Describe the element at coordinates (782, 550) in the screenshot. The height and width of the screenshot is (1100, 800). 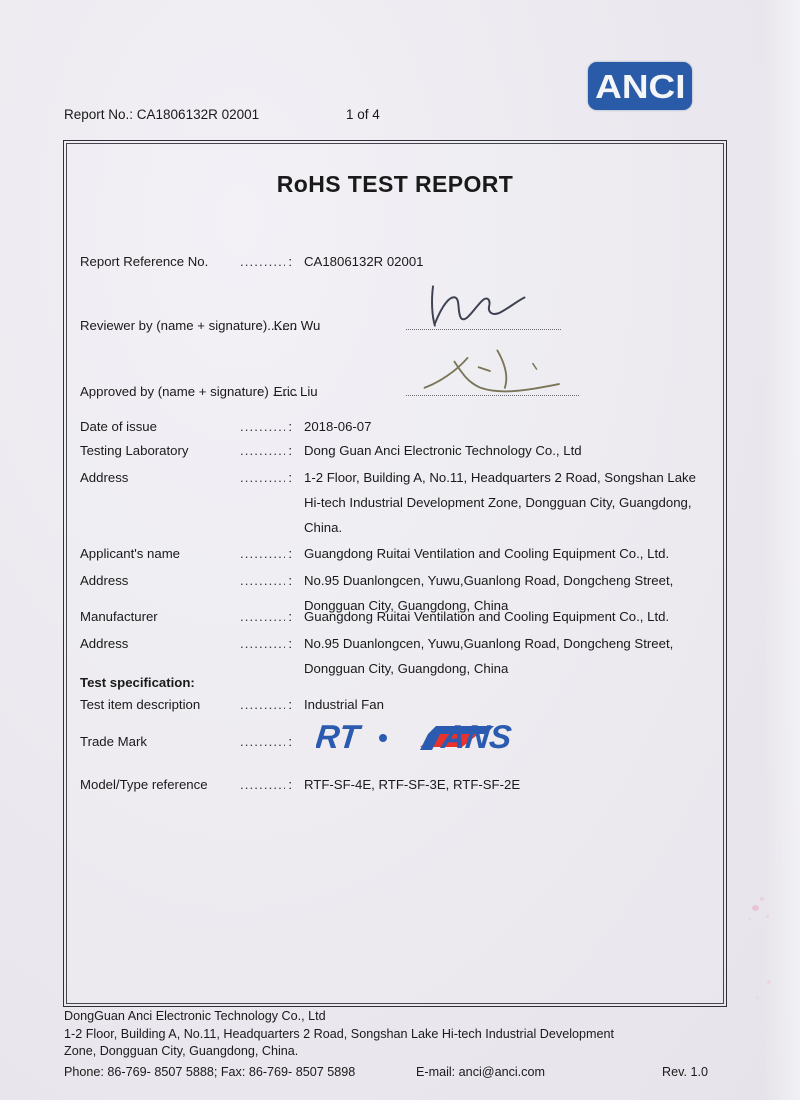
I see `page-edge-highlight` at that location.